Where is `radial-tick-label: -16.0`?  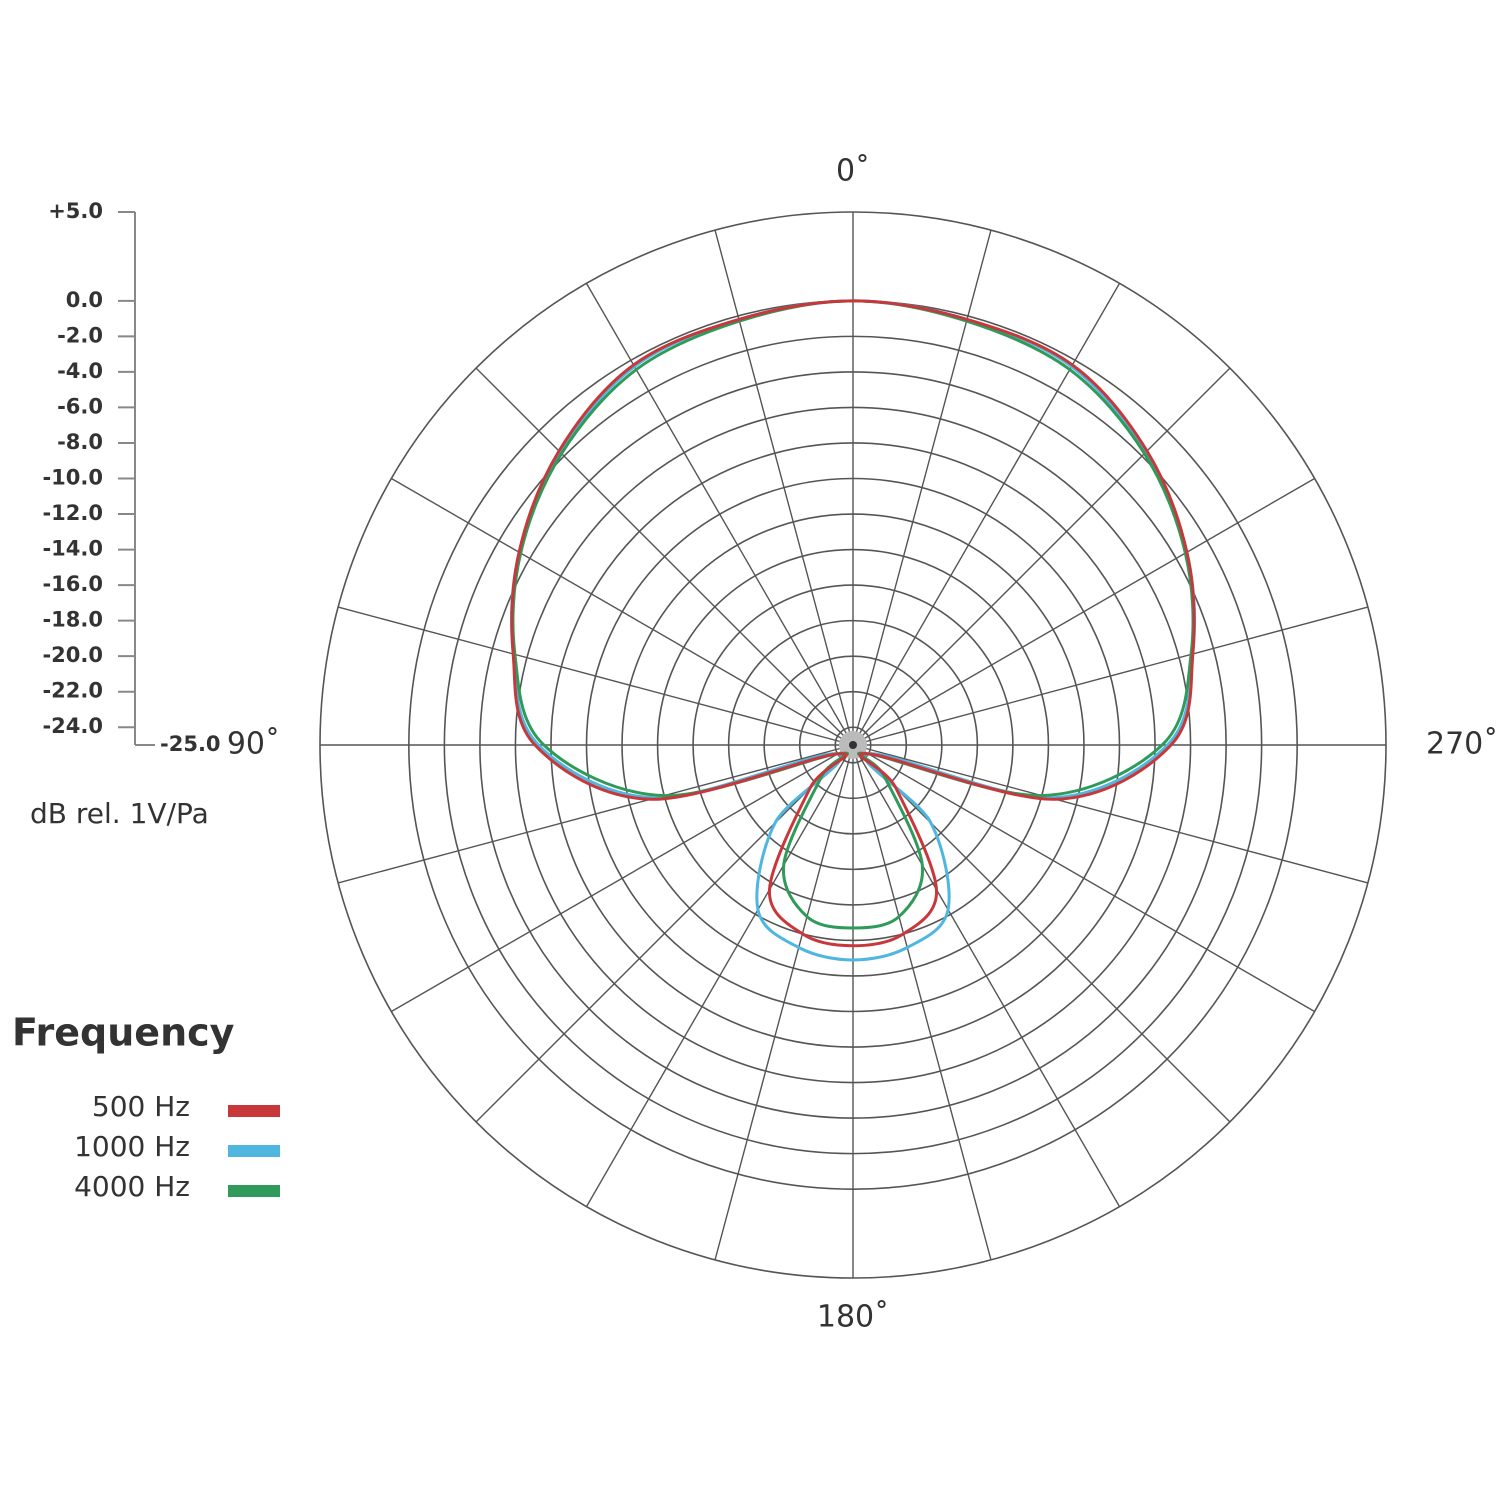
radial-tick-label: -16.0 is located at coordinates (72, 584).